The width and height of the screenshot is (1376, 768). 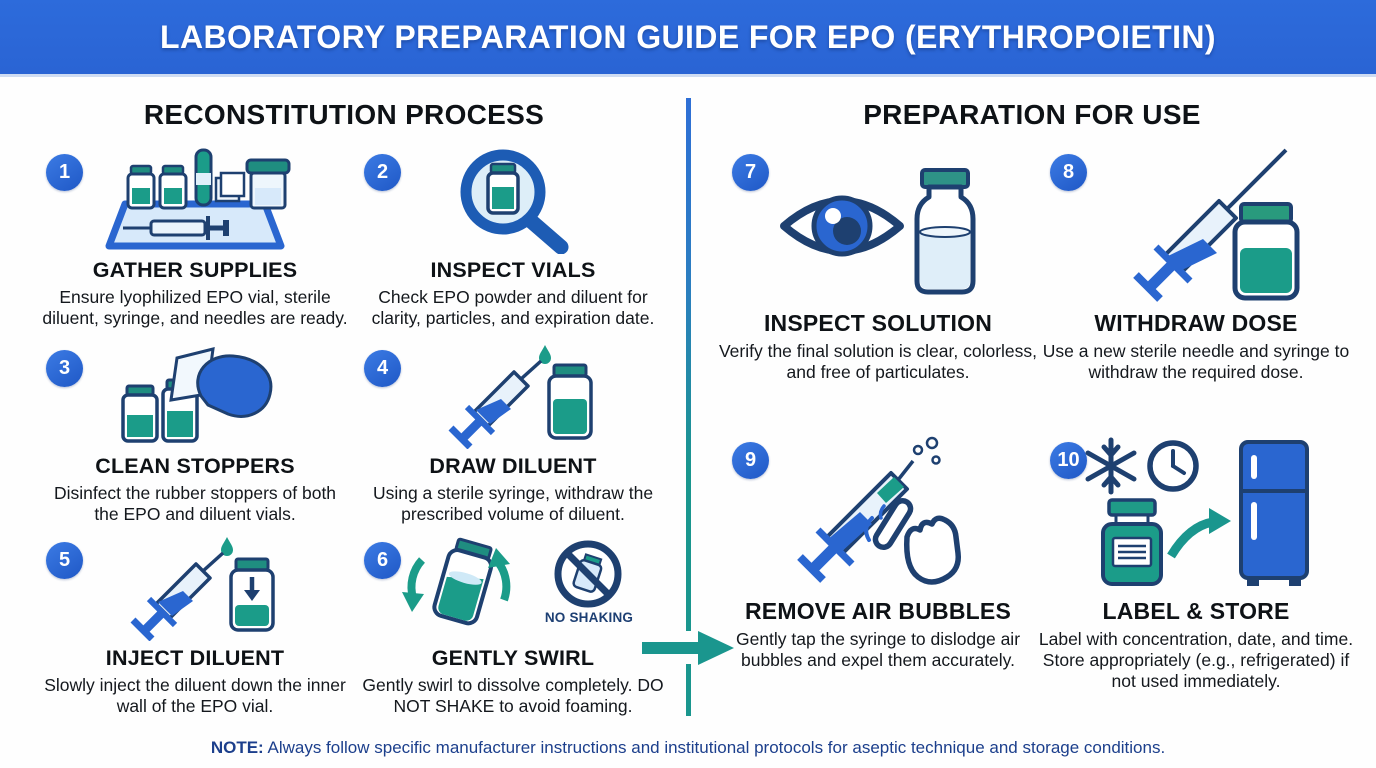 What do you see at coordinates (1068, 172) in the screenshot?
I see `step-number-badge: 8` at bounding box center [1068, 172].